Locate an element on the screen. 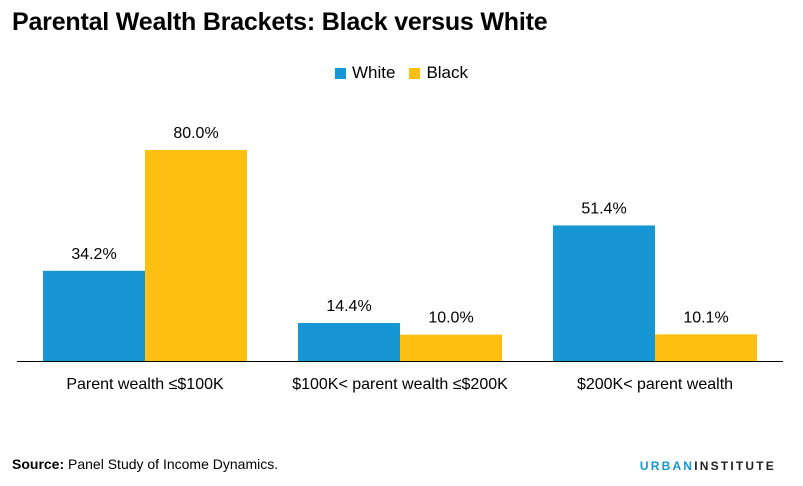  legend-swatch-white is located at coordinates (340, 73).